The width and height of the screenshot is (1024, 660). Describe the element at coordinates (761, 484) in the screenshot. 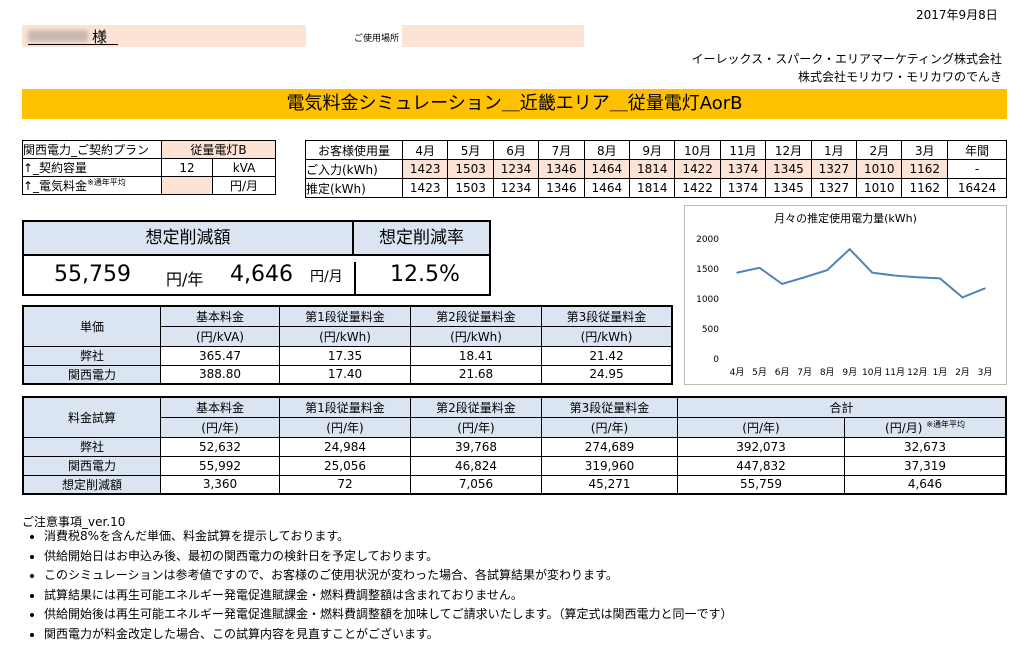

I see `fee-cell: 55,759` at that location.